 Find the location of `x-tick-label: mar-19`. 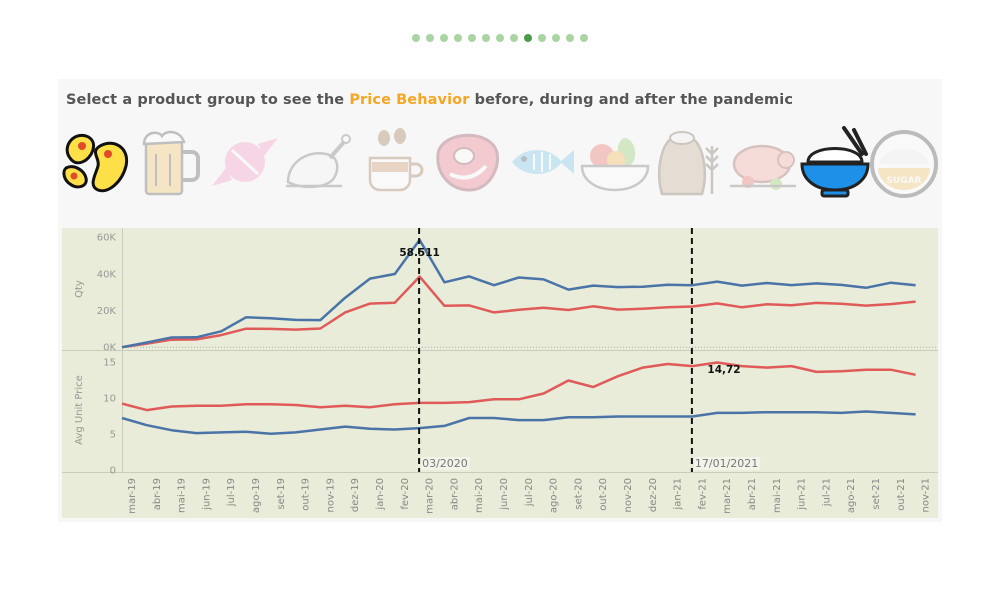

x-tick-label: mar-19 is located at coordinates (132, 496).